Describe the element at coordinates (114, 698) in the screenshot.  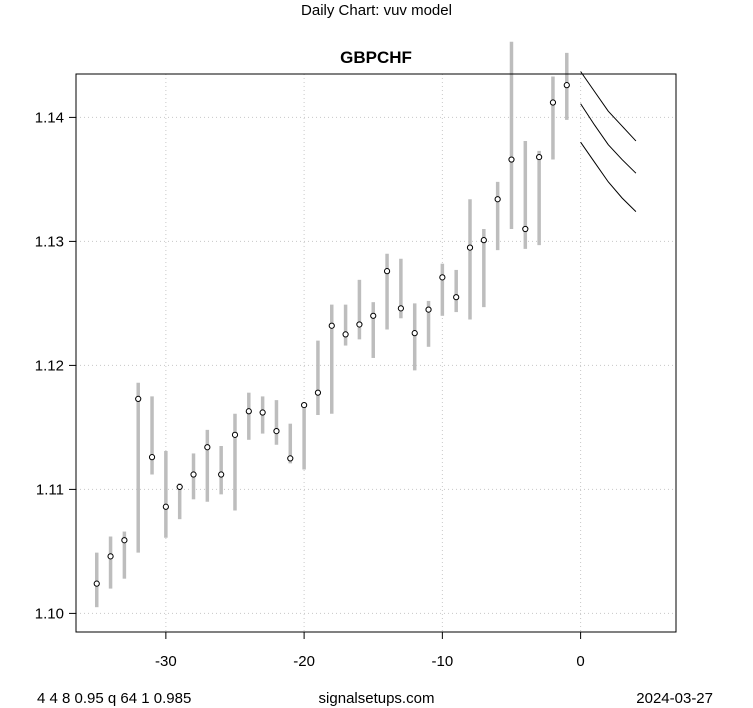
I see `footer-params: 4 4 8 0.95 q 64 1 0.985` at that location.